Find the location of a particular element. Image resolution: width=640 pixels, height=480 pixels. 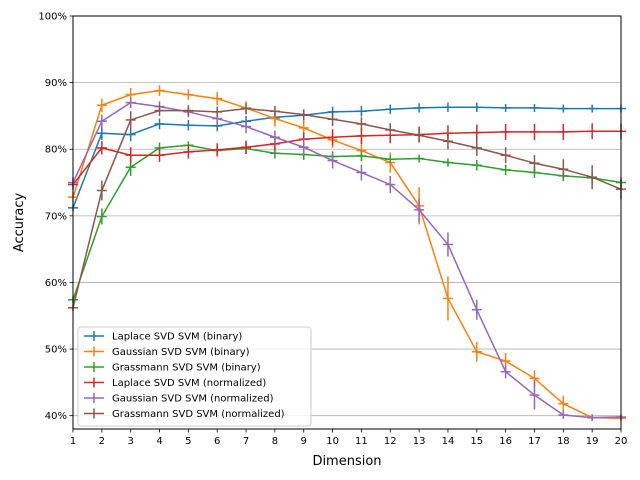

x-tick-label: 5 is located at coordinates (188, 441).